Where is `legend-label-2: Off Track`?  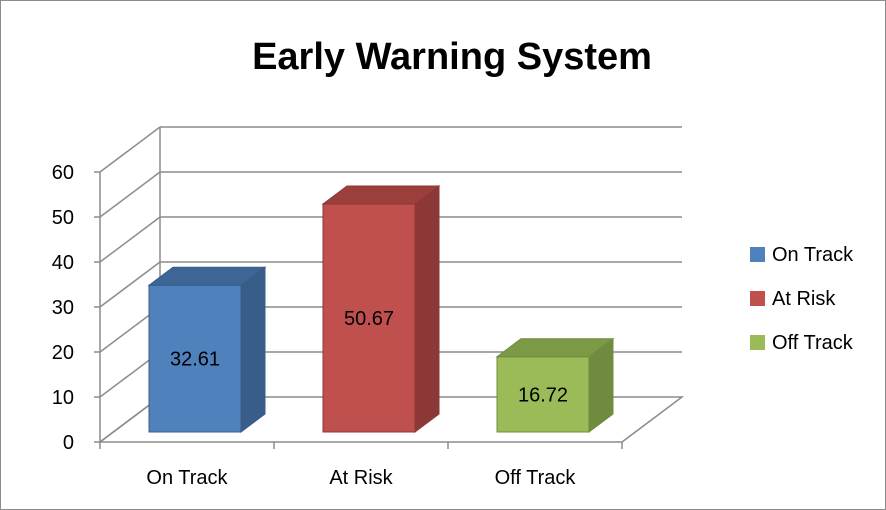
legend-label-2: Off Track is located at coordinates (813, 343).